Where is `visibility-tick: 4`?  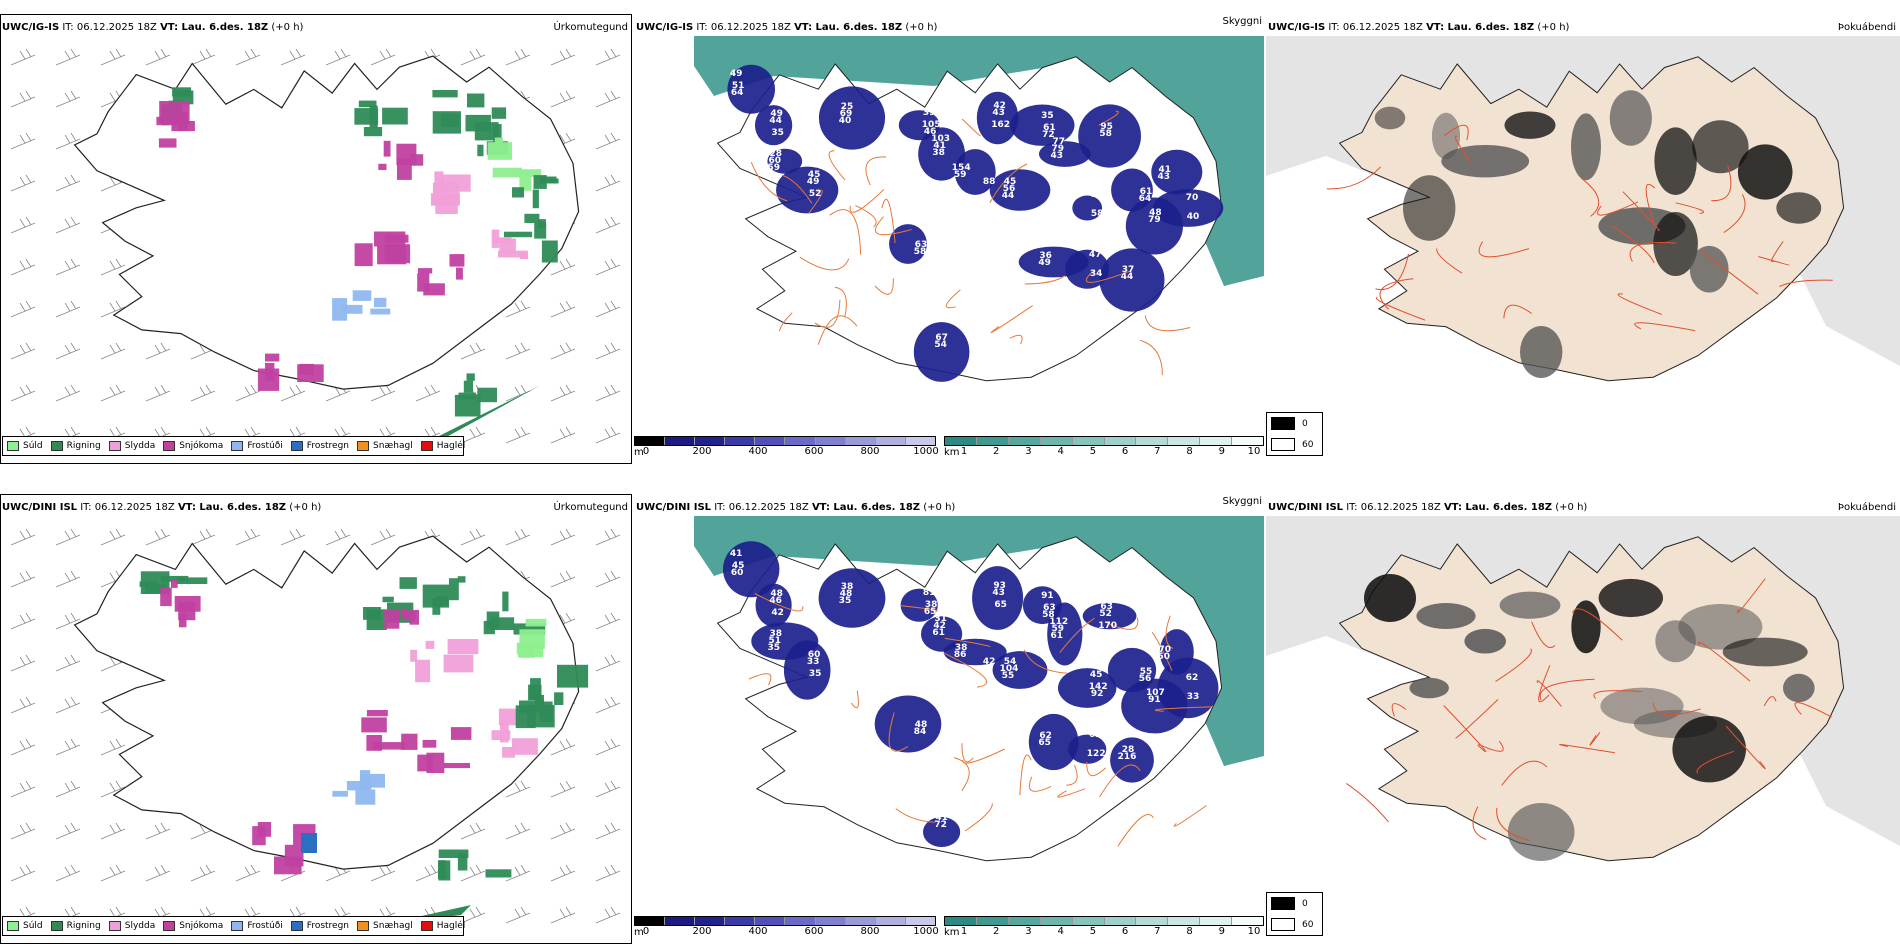
visibility-tick: 4 is located at coordinates (1060, 931).